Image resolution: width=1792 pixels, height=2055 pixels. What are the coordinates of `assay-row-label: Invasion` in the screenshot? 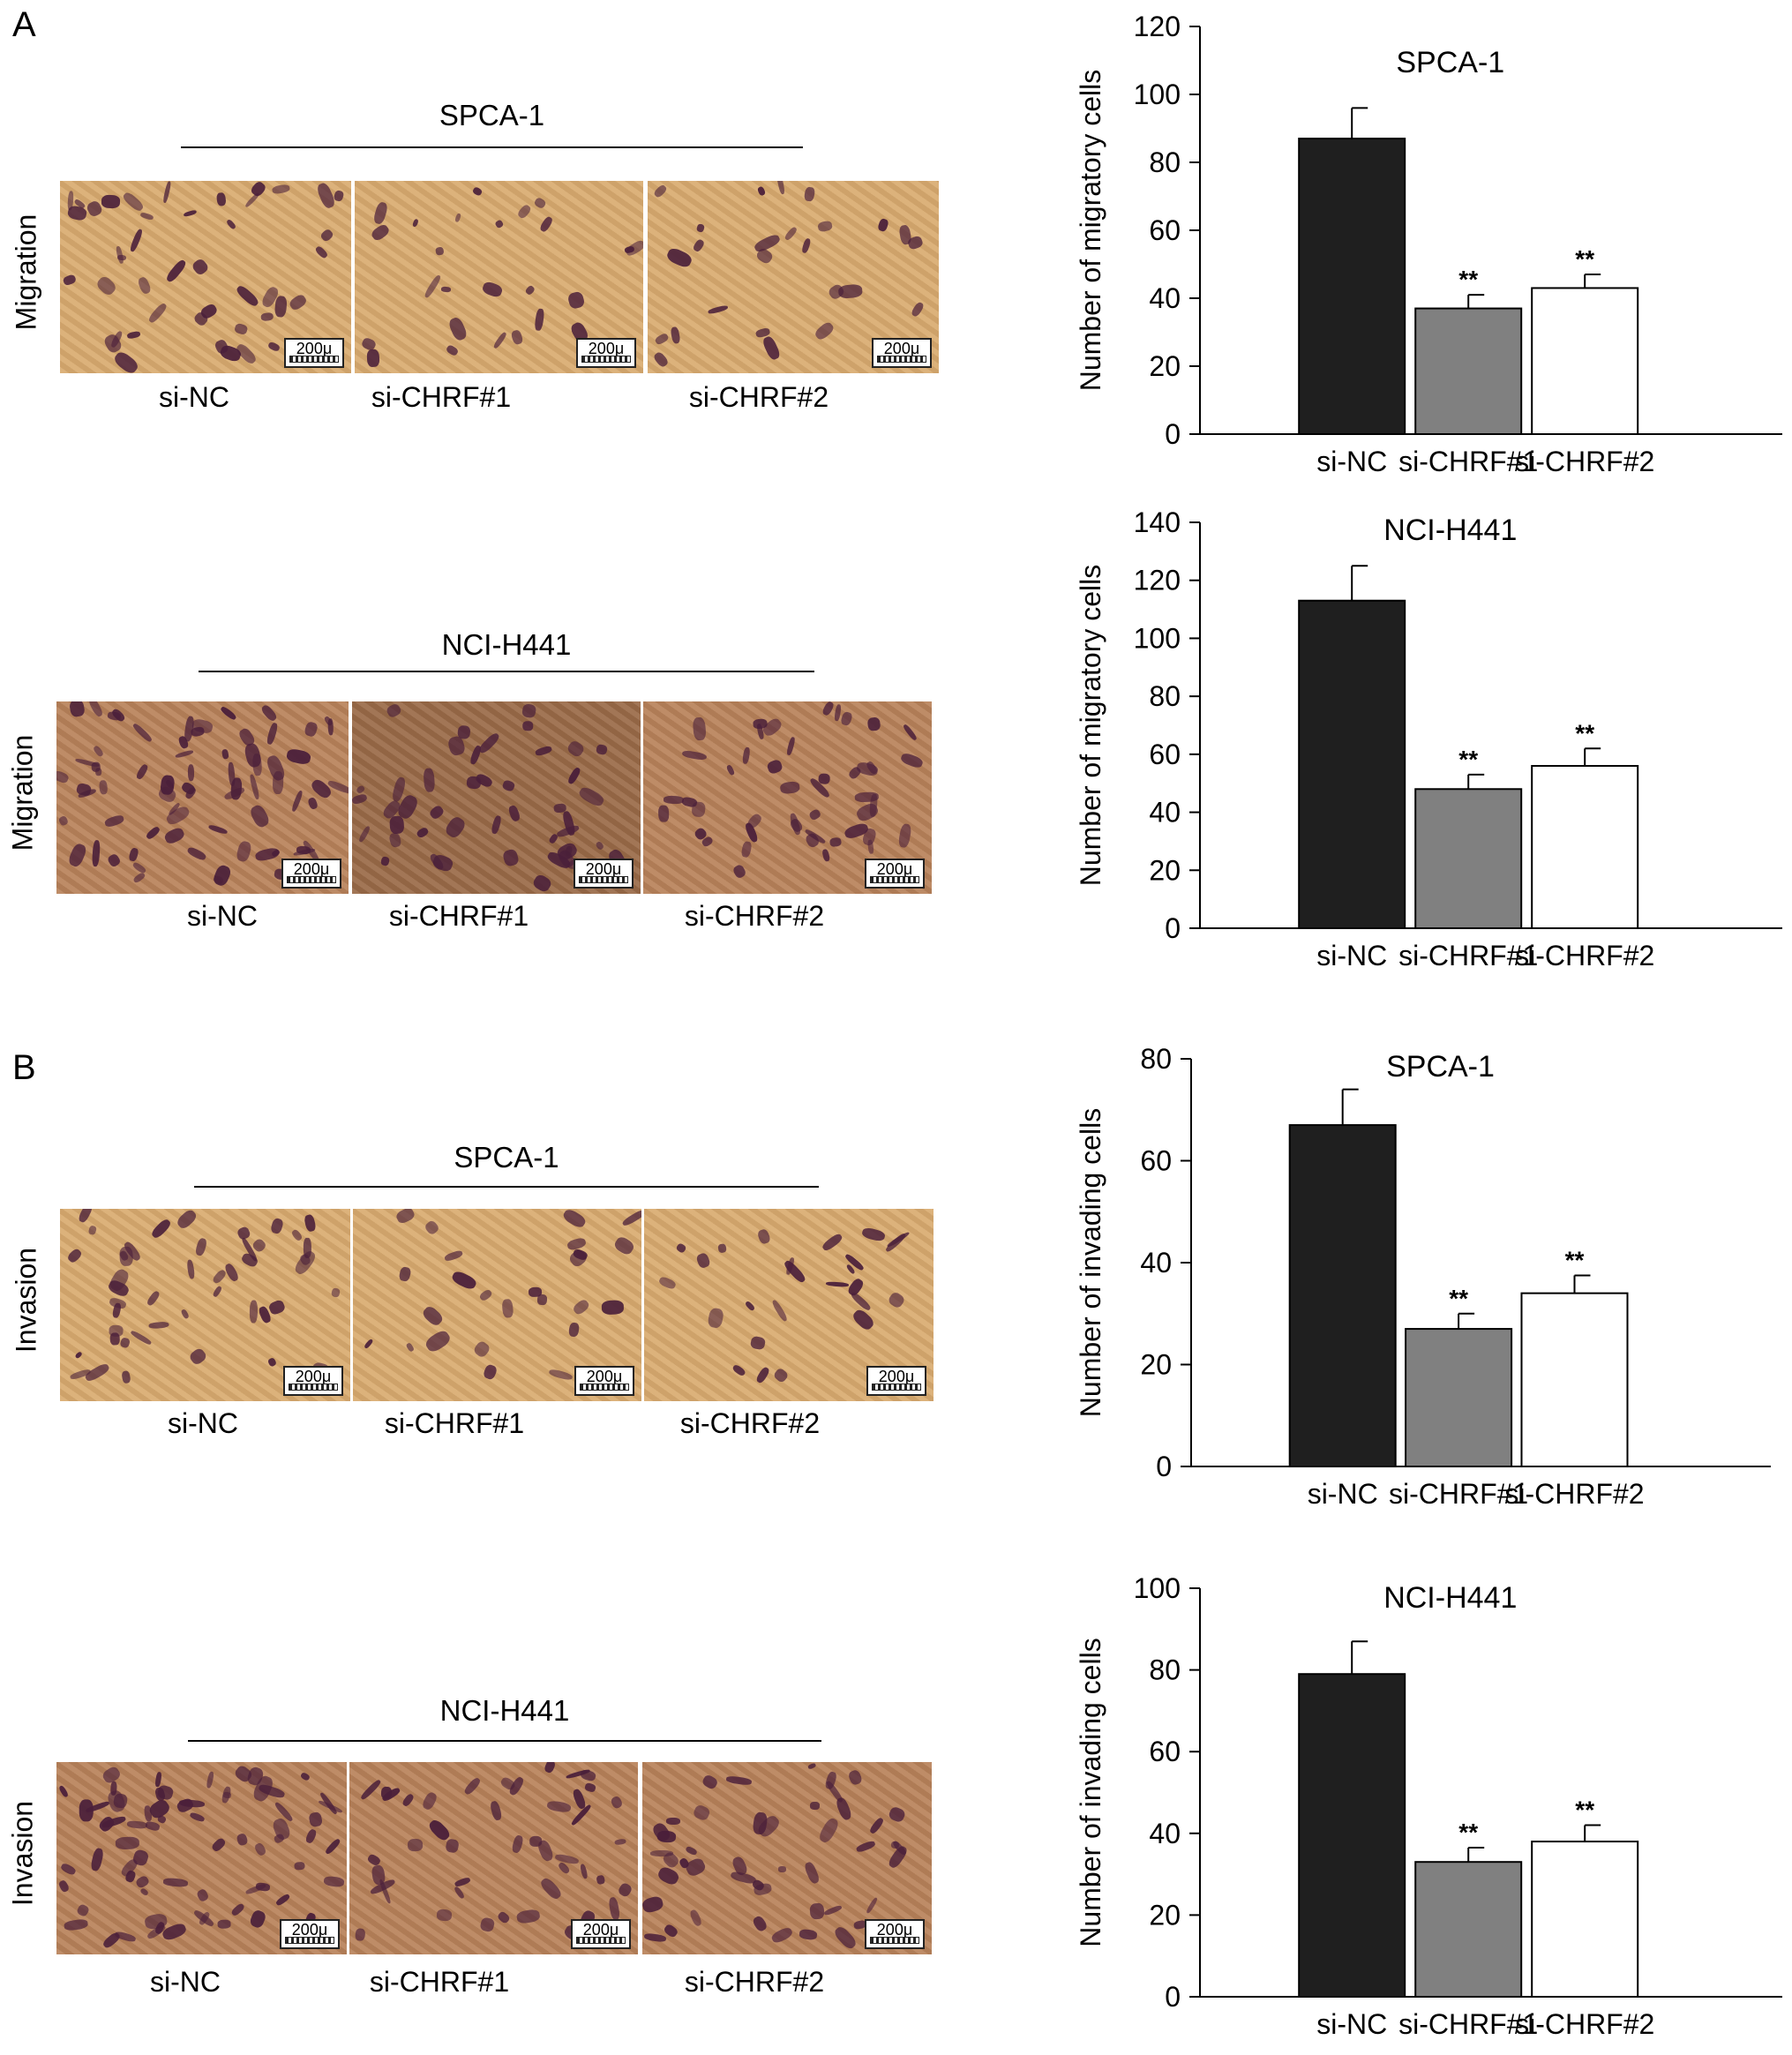 It's located at (26, 1300).